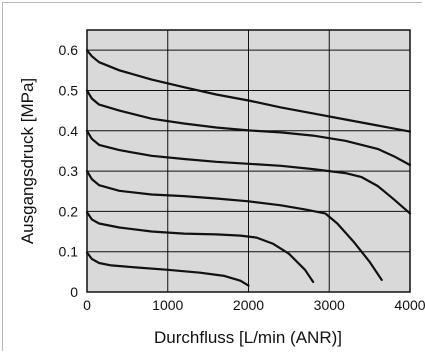 The image size is (425, 354). What do you see at coordinates (329, 305) in the screenshot?
I see `x-tick-label: 3000` at bounding box center [329, 305].